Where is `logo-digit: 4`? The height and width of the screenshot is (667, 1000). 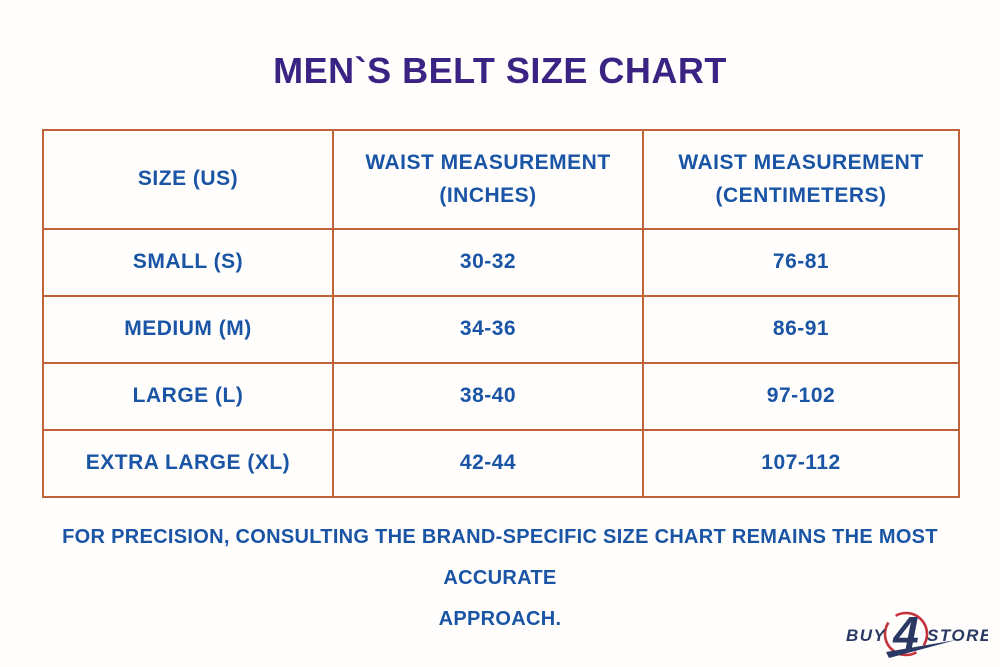 logo-digit: 4 is located at coordinates (905, 633).